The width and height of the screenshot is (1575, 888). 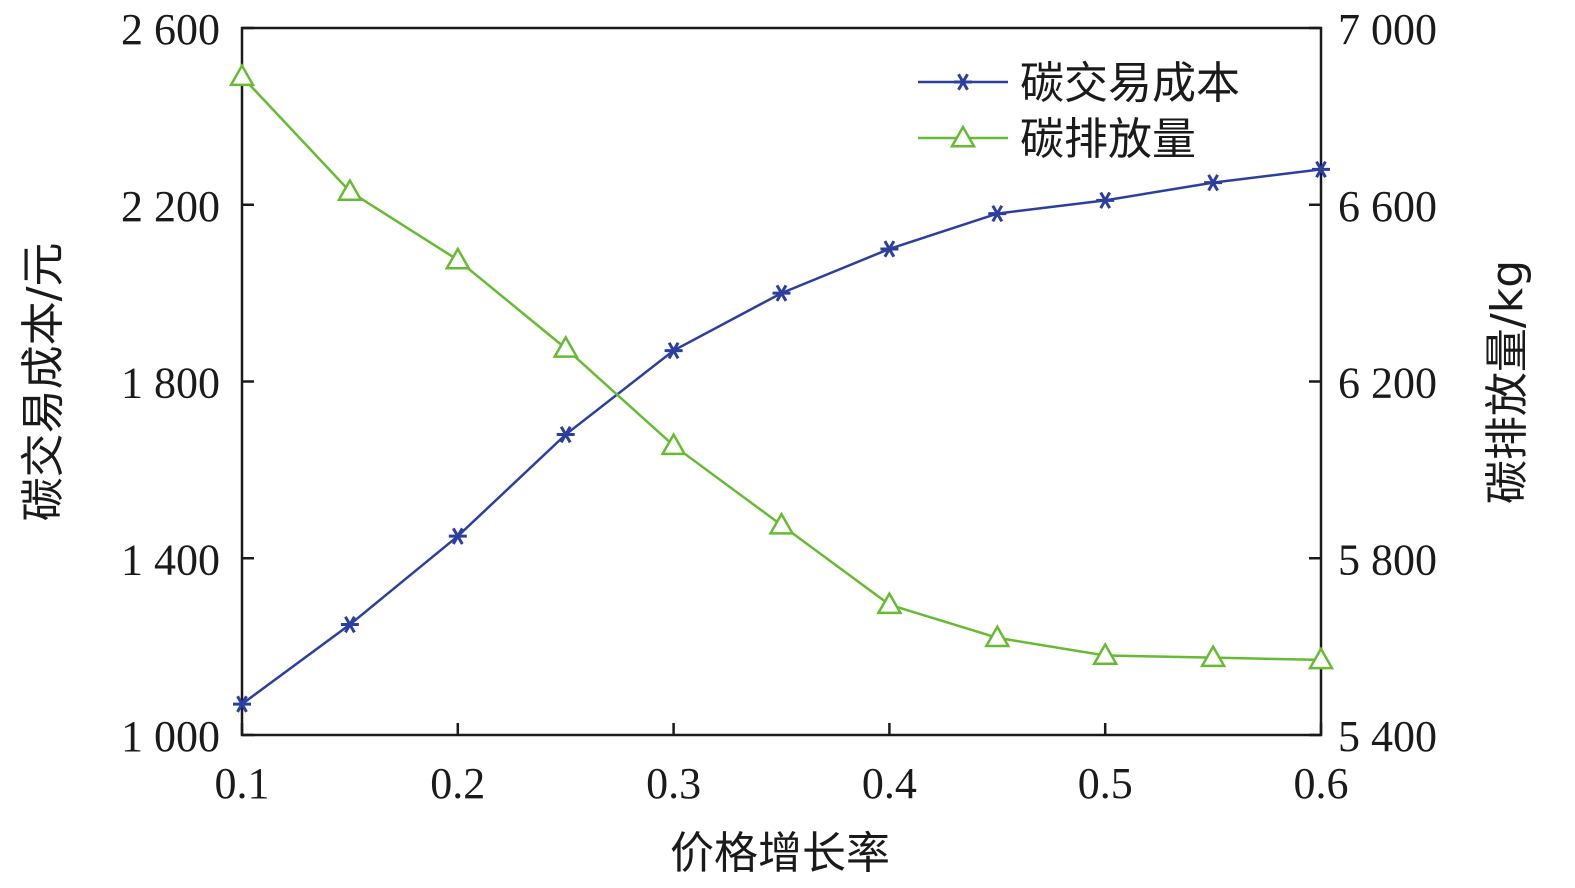 I want to click on x-tick-label: 0.3, so click(x=673, y=783).